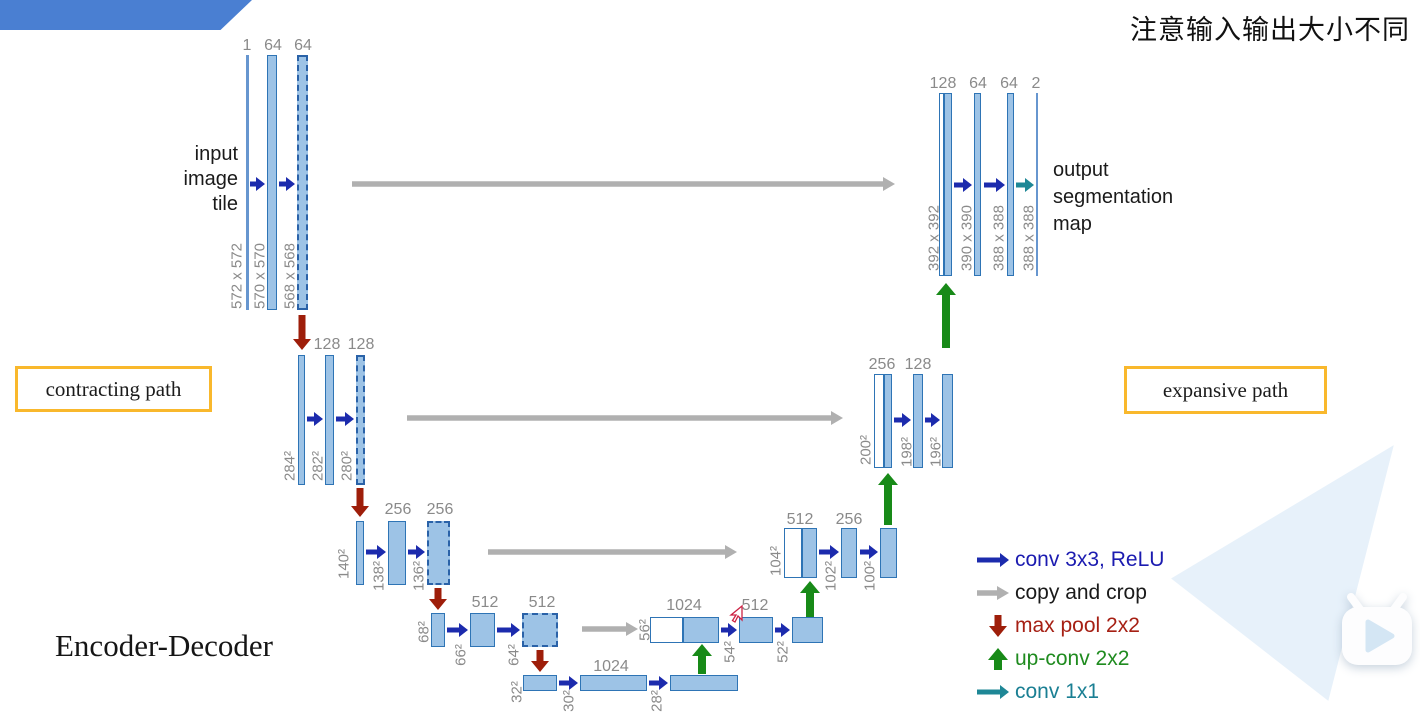 This screenshot has height=726, width=1420. I want to click on legend-label: conv 1x1, so click(1057, 691).